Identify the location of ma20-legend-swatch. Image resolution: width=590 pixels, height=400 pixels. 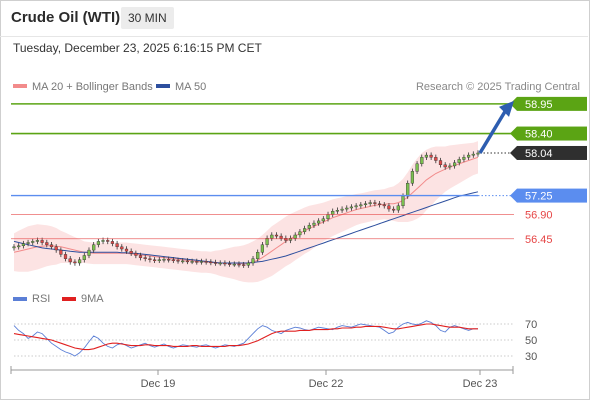
(20, 86).